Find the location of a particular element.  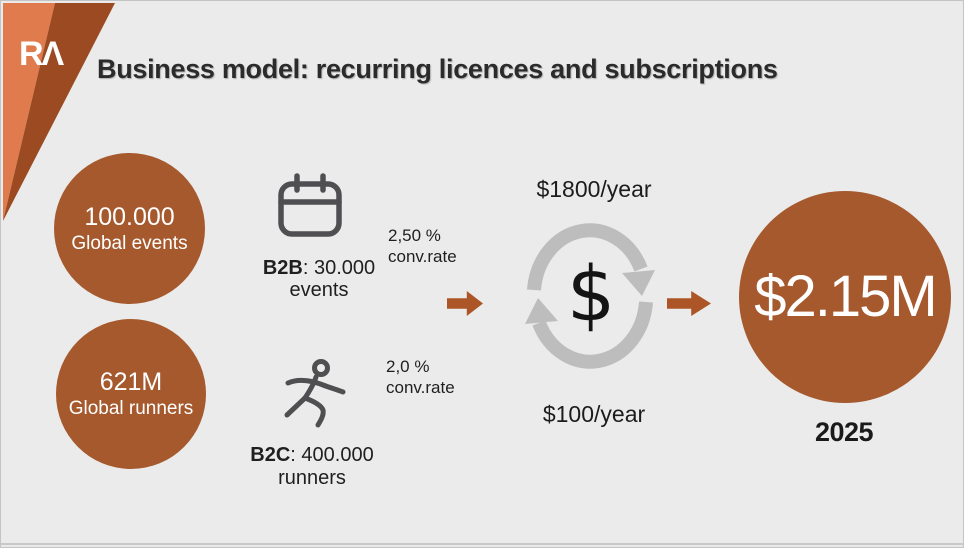

b2b-price: $1800/year is located at coordinates (594, 189).